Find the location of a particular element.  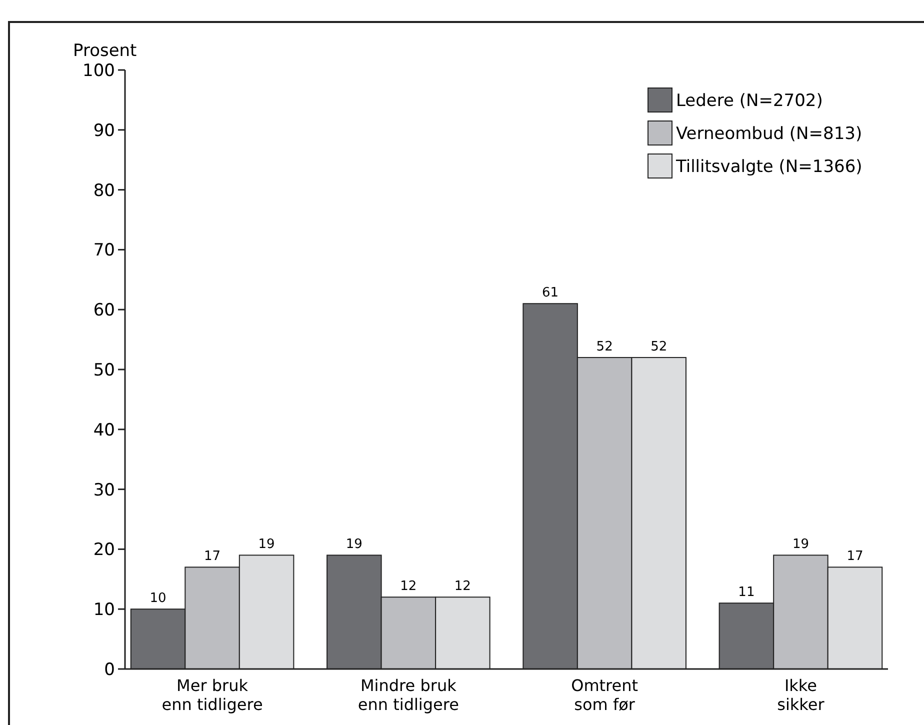

data-label: 61 is located at coordinates (550, 293).